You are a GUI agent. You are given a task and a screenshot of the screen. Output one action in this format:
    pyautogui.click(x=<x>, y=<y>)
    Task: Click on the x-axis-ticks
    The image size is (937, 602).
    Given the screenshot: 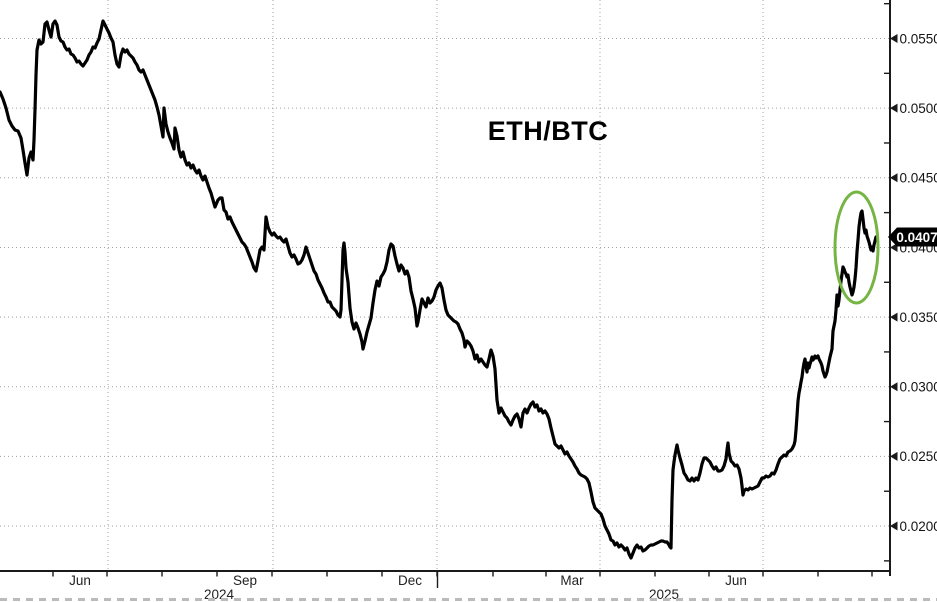 What is the action you would take?
    pyautogui.click(x=462, y=579)
    